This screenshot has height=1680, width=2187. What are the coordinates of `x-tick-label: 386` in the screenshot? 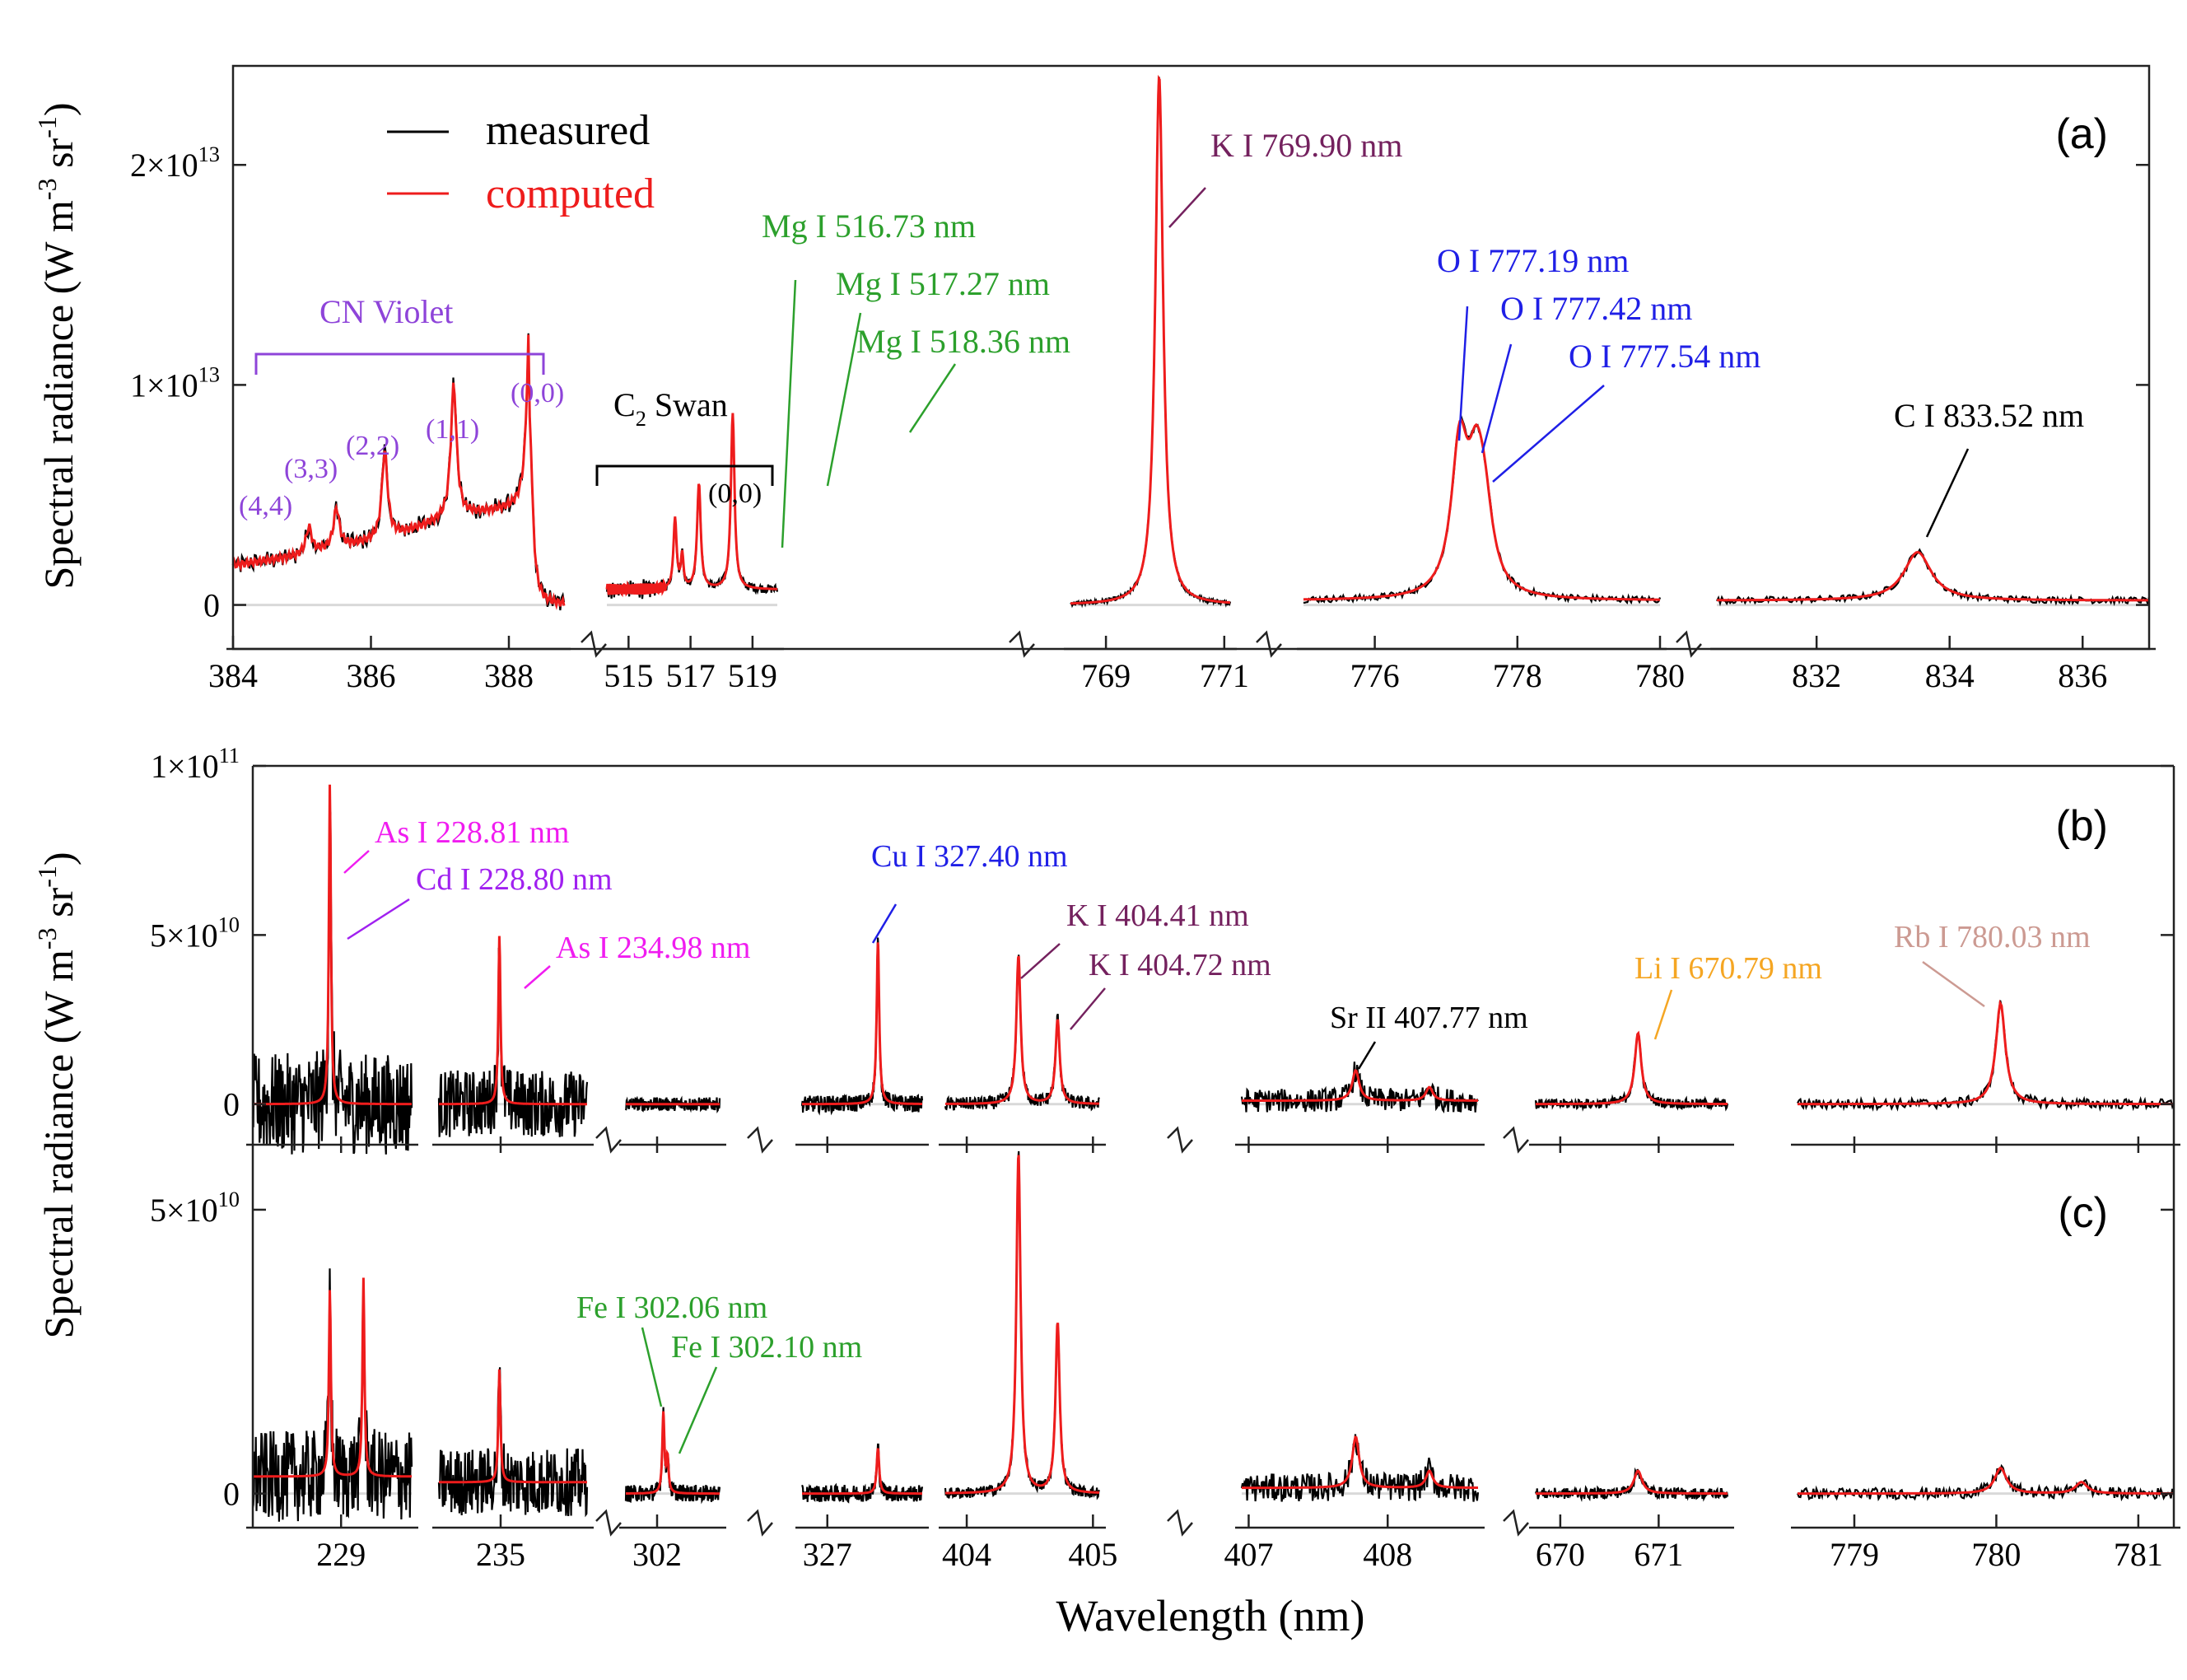 It's located at (371, 675).